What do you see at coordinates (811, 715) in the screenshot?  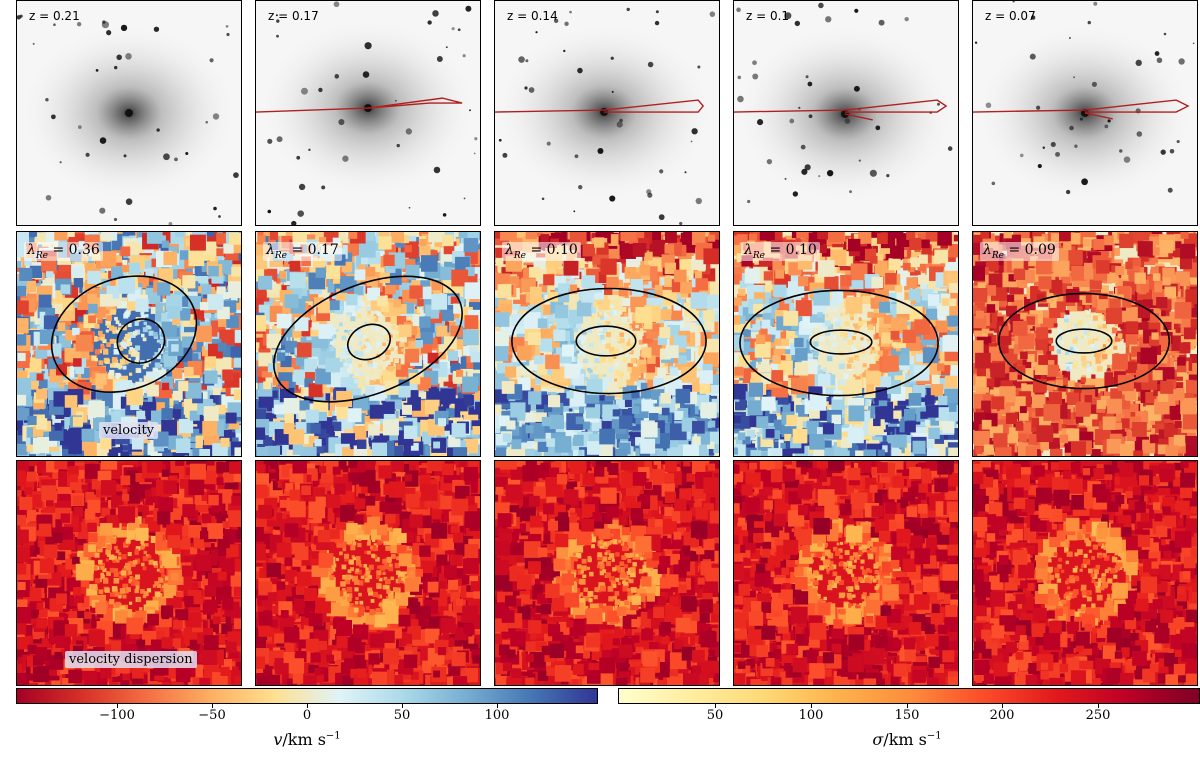 I see `dispersion-tick: 100` at bounding box center [811, 715].